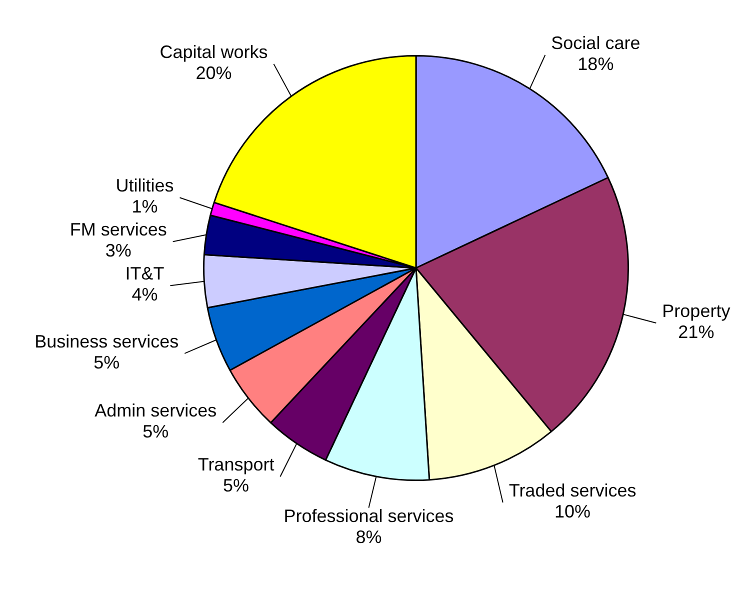  What do you see at coordinates (236, 464) in the screenshot?
I see `slice-label: Transport` at bounding box center [236, 464].